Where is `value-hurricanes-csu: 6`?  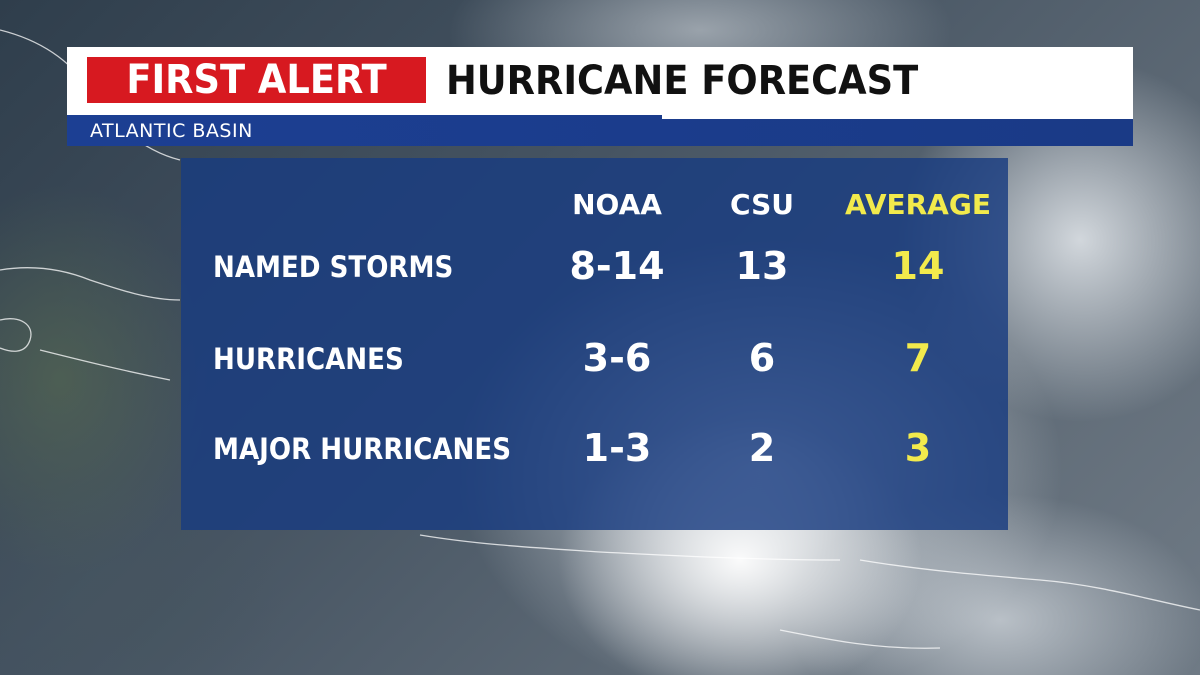
value-hurricanes-csu: 6 is located at coordinates (762, 358).